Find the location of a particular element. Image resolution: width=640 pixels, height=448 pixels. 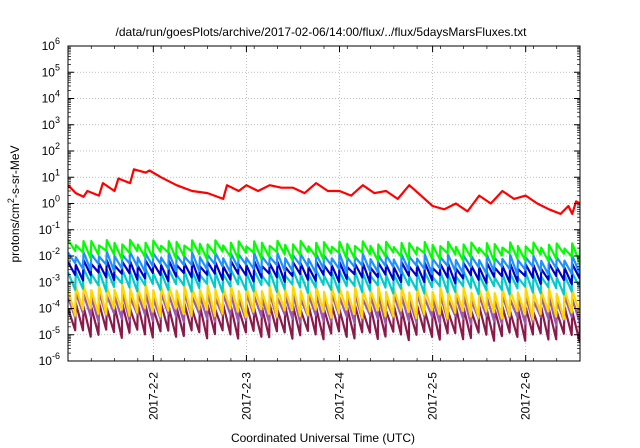

y-tick-label: 10⁻⁴ is located at coordinates (49, 307).